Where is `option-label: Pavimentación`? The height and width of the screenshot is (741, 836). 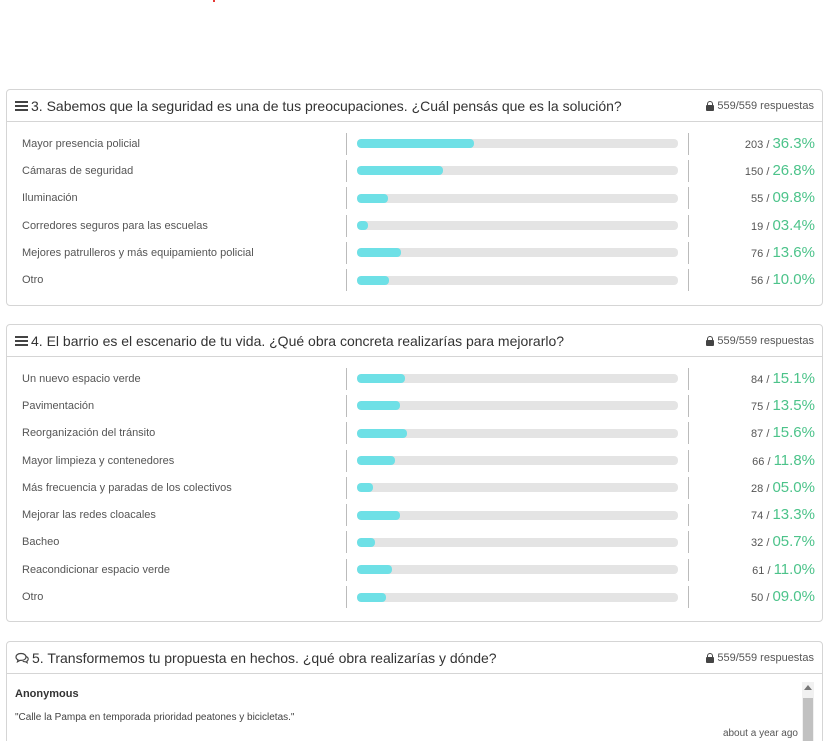
option-label: Pavimentación is located at coordinates (58, 405).